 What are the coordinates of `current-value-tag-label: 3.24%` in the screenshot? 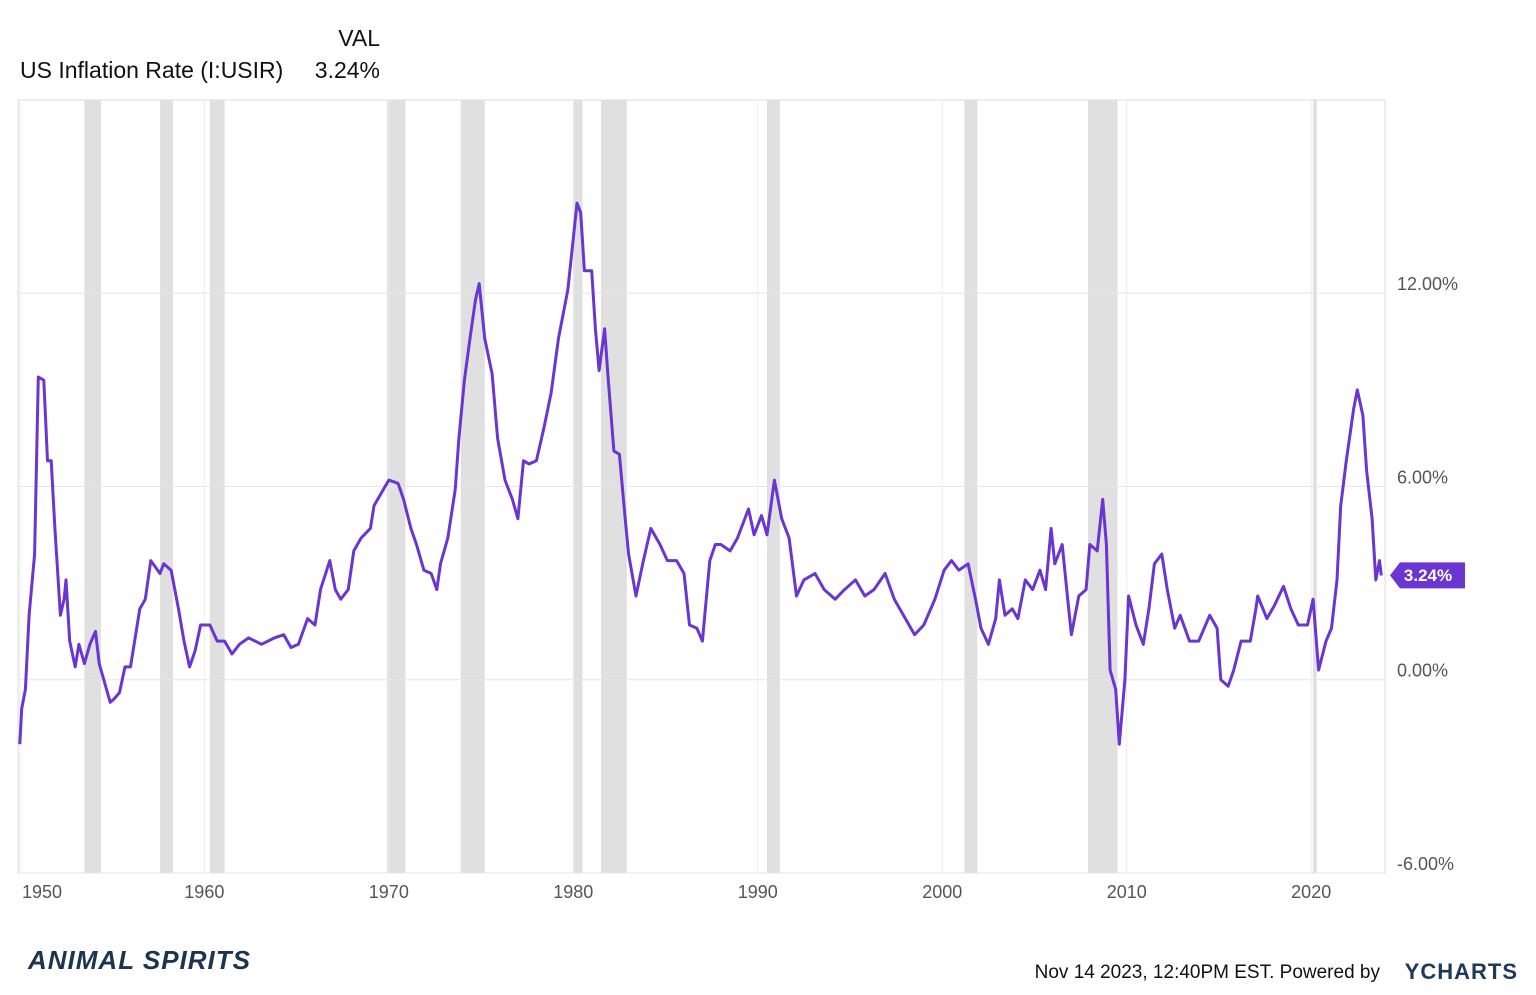 It's located at (1428, 575).